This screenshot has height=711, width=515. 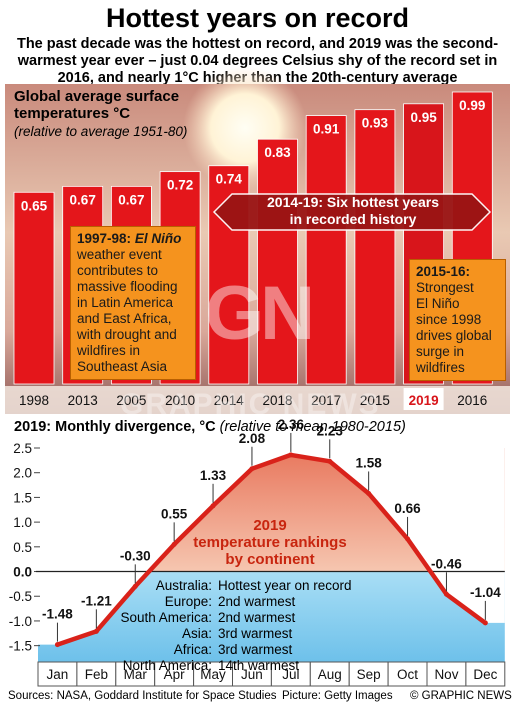 What do you see at coordinates (119, 254) in the screenshot?
I see `callout-1997-line: weather event` at bounding box center [119, 254].